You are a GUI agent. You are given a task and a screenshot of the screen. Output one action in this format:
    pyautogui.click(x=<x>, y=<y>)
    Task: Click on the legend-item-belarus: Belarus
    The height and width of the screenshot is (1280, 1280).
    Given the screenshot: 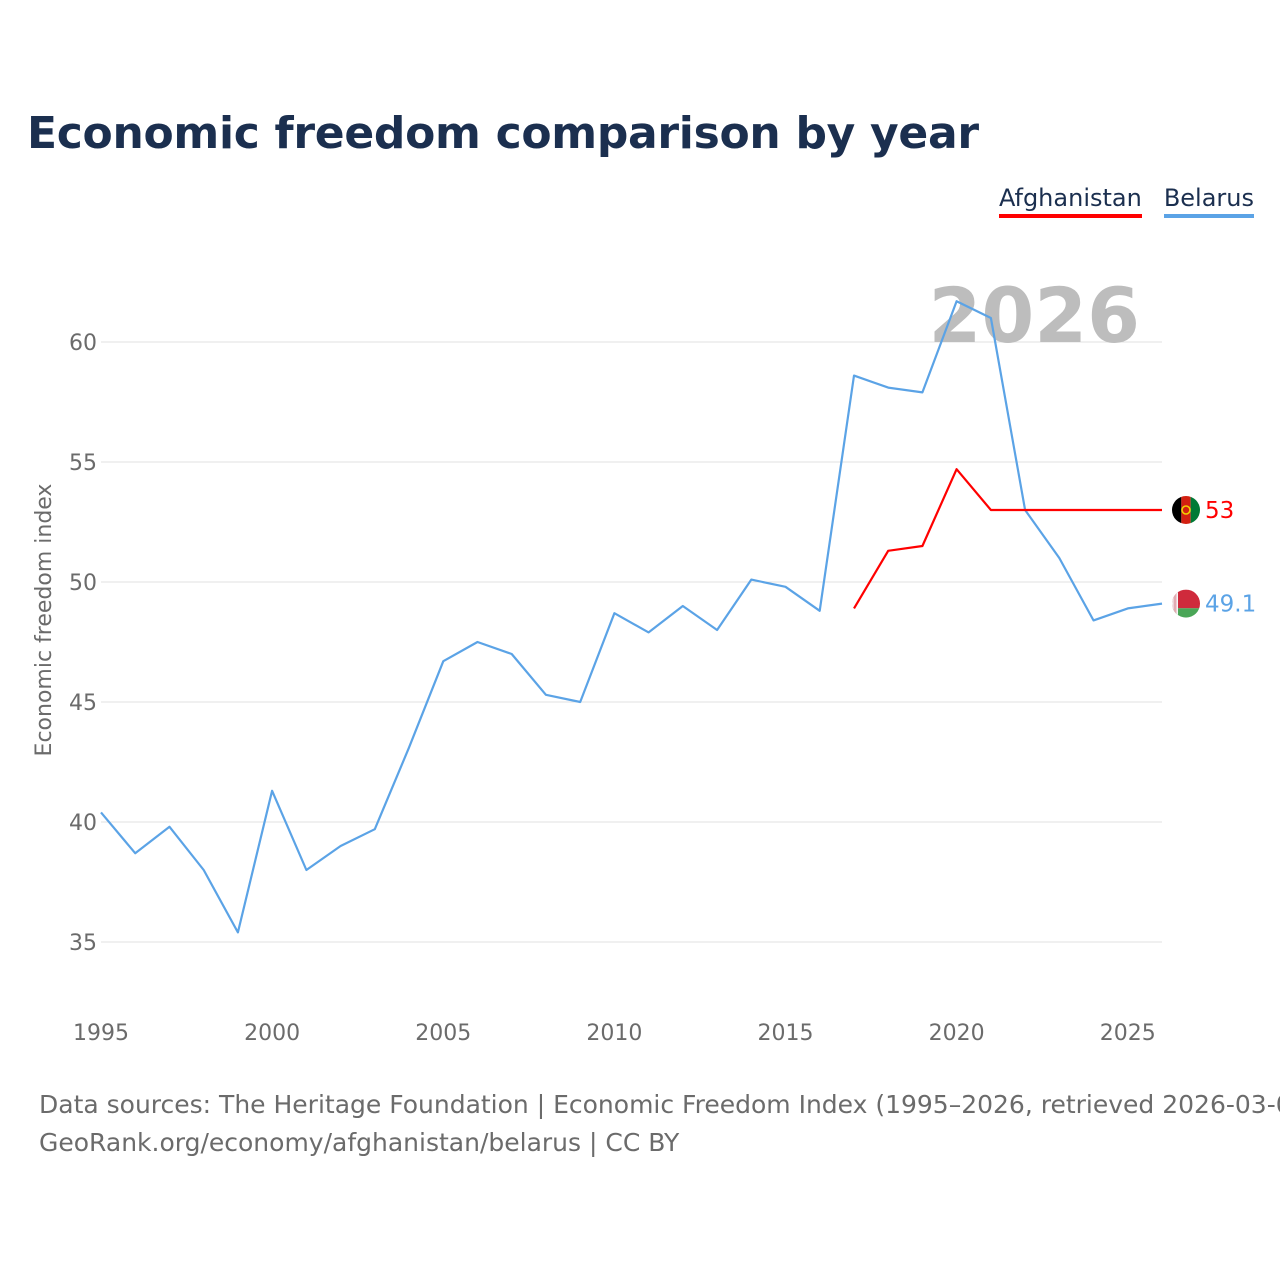 What is the action you would take?
    pyautogui.click(x=1208, y=201)
    